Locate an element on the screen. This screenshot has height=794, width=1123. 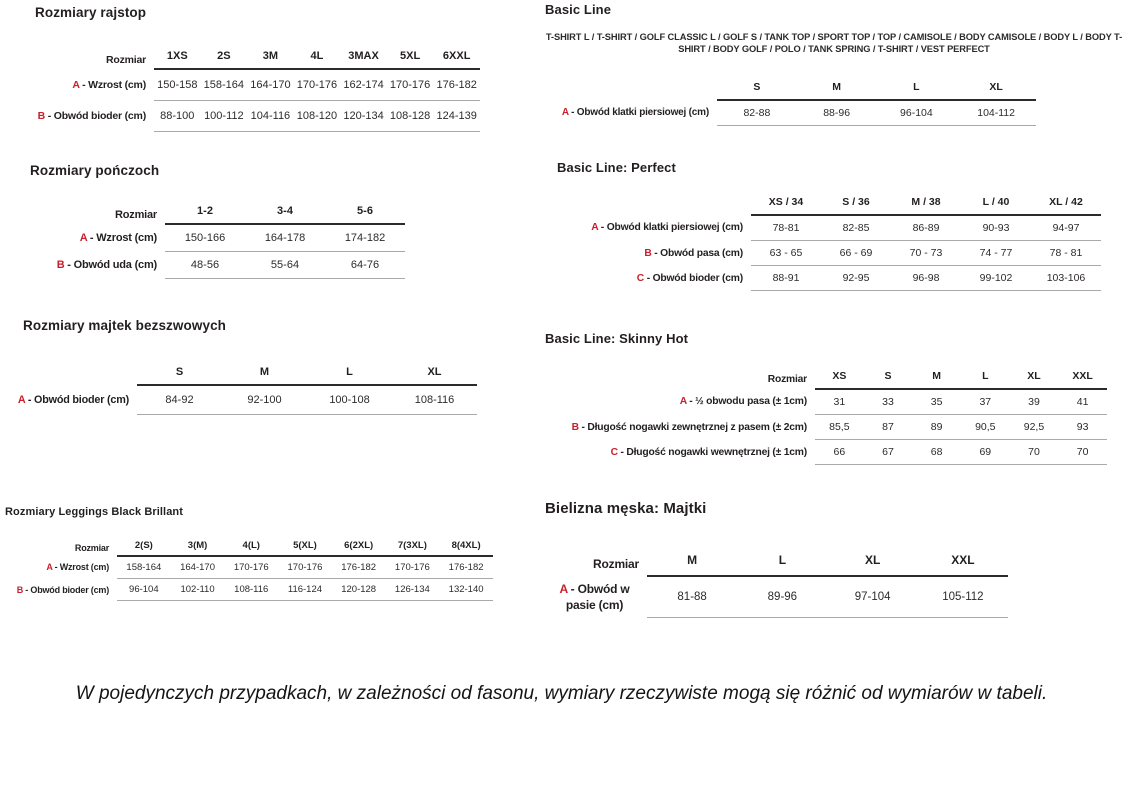
measurement-value: 96-98 is located at coordinates (926, 278).